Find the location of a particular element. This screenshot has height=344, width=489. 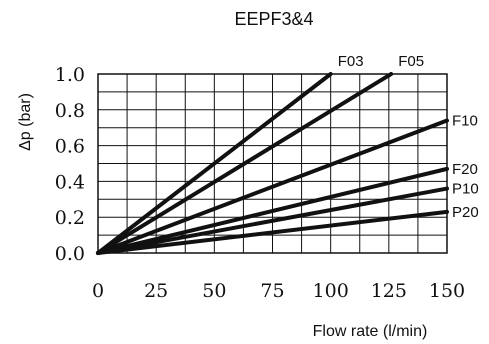

y-tick-label: 0.8 is located at coordinates (70, 111).